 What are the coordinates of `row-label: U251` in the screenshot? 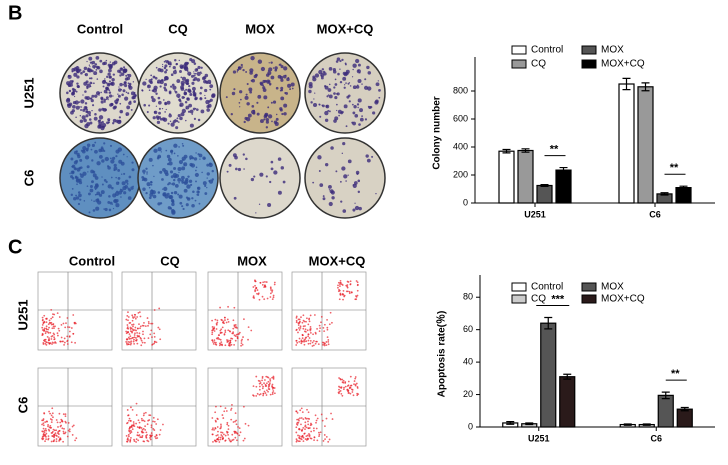 It's located at (22, 314).